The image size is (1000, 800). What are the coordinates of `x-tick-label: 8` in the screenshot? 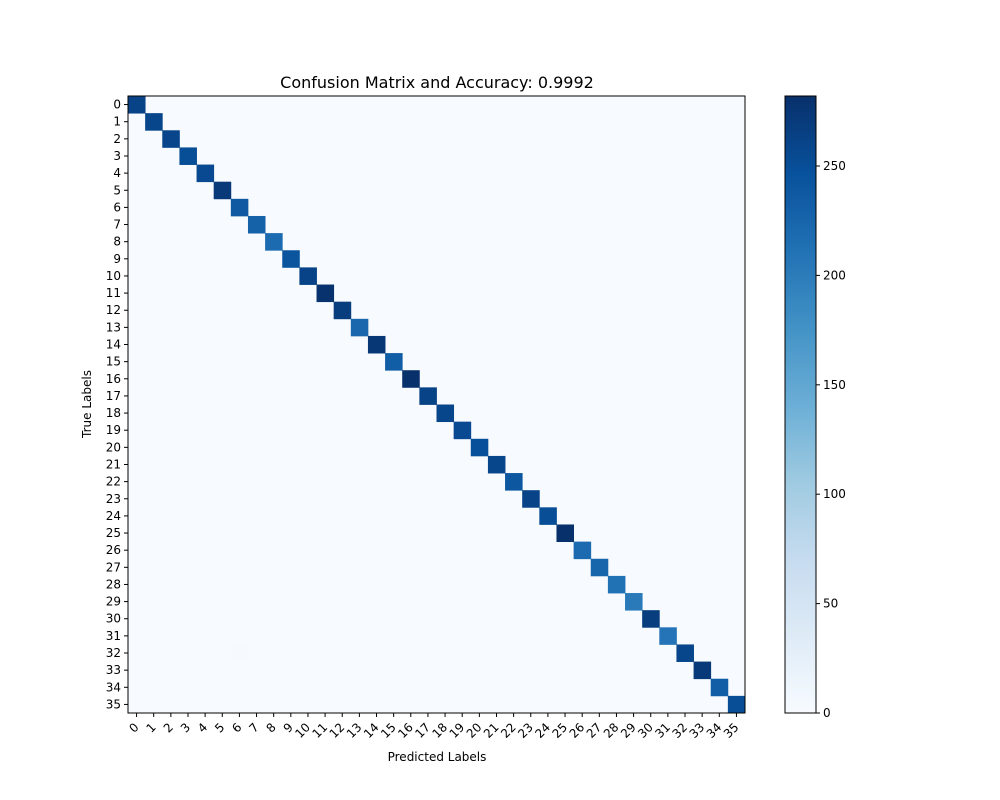 It's located at (270, 727).